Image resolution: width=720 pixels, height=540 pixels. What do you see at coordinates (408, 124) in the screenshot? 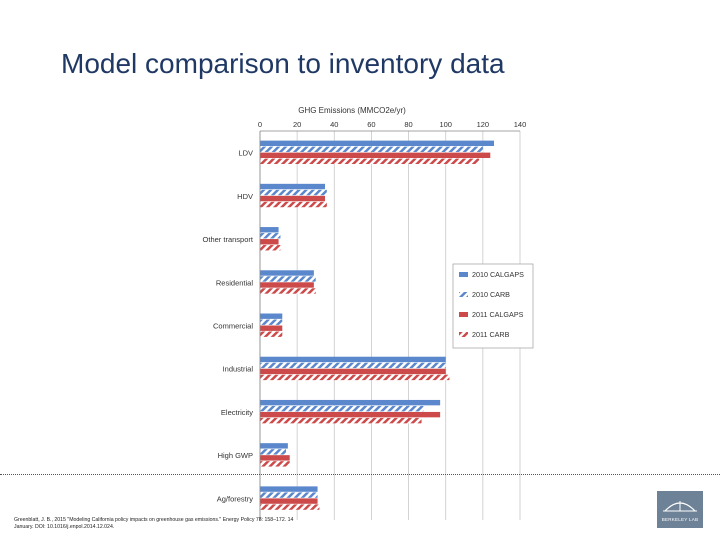
I see `x-tick-label: 80` at bounding box center [408, 124].